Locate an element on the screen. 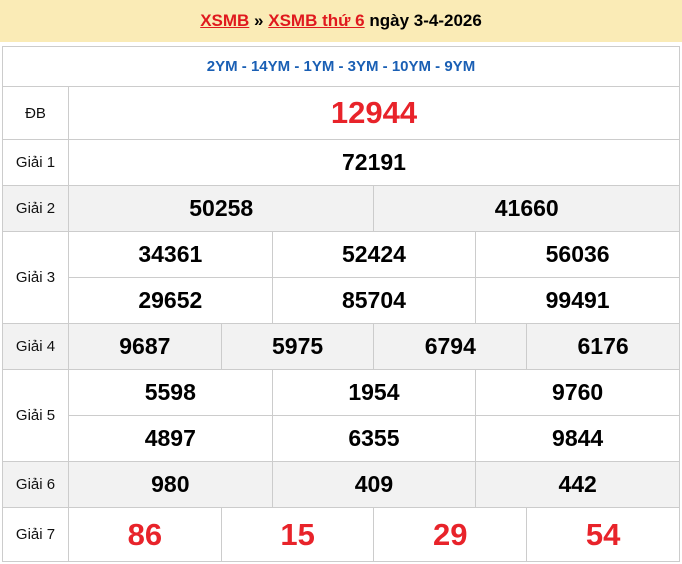 The height and width of the screenshot is (564, 682). prize-g3: 85704 is located at coordinates (374, 300).